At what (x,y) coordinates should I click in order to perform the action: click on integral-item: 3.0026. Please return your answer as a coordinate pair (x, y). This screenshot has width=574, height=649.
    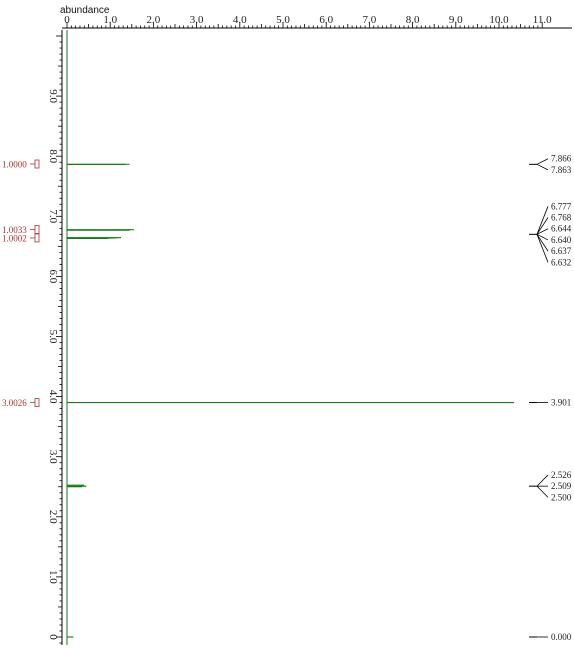
    Looking at the image, I should click on (21, 403).